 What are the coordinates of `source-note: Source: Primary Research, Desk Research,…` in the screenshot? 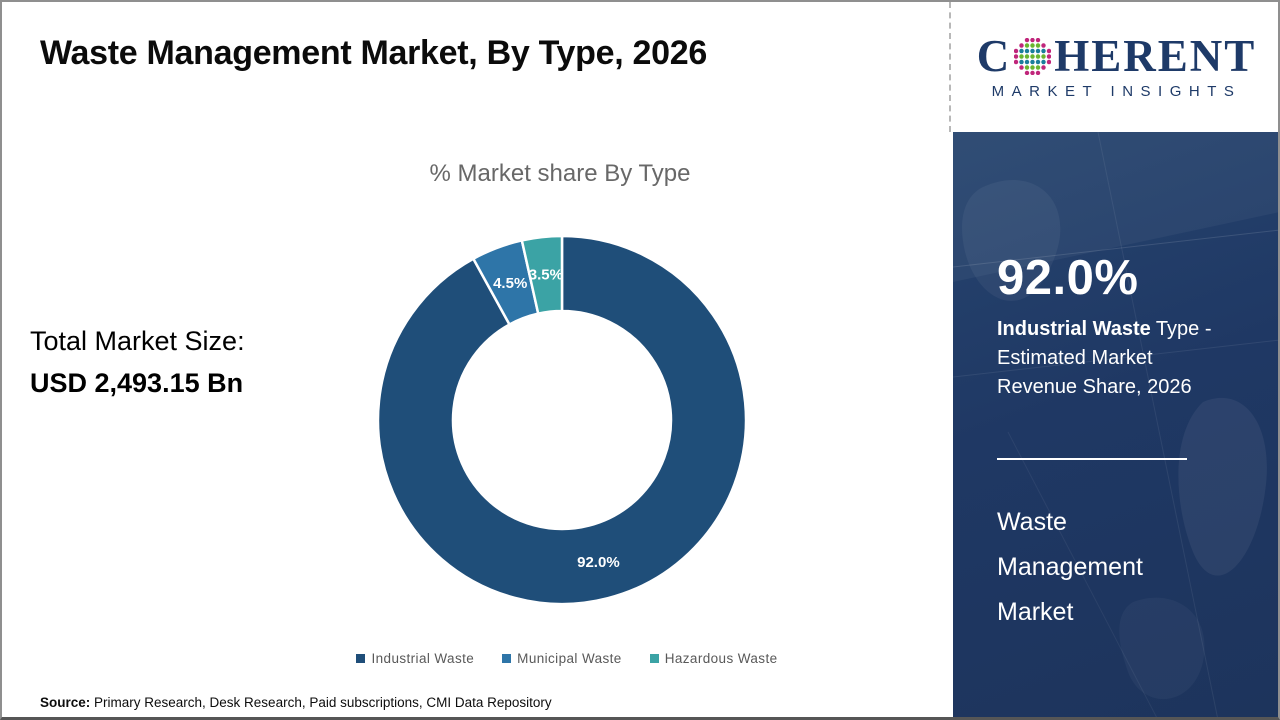 It's located at (296, 702).